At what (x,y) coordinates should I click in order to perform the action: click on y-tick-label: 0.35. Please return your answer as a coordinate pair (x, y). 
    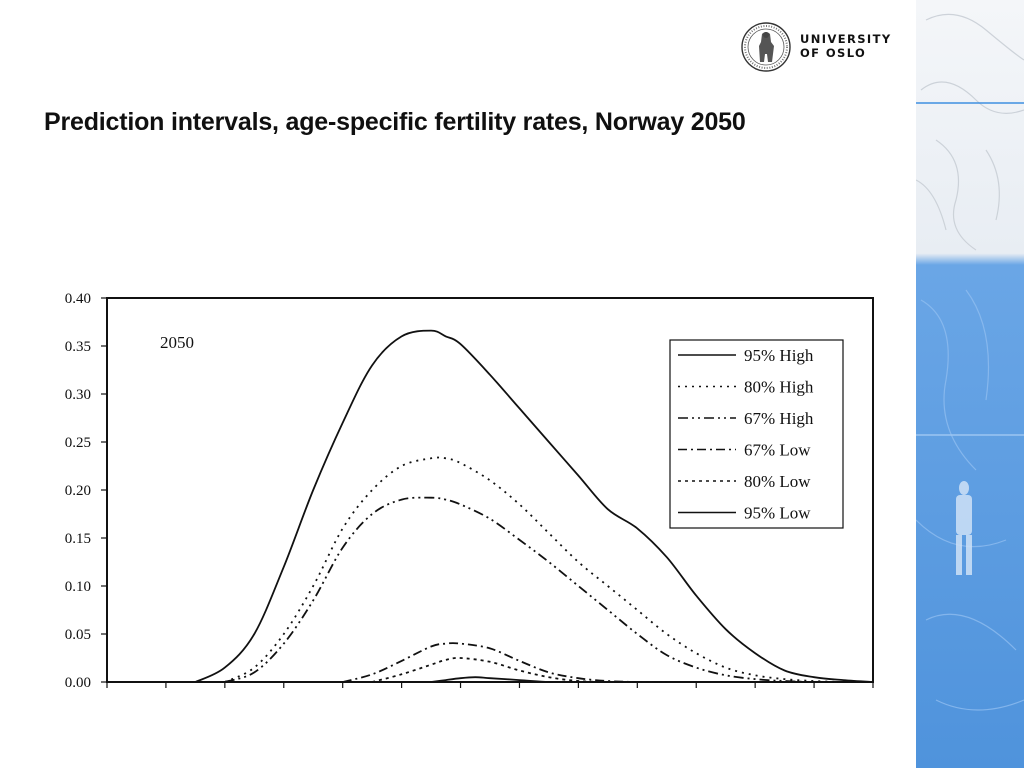
    Looking at the image, I should click on (78, 347).